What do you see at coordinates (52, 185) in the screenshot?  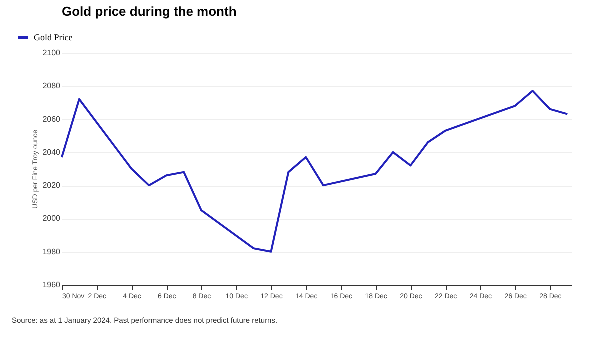 I see `y-tick-label: 2020` at bounding box center [52, 185].